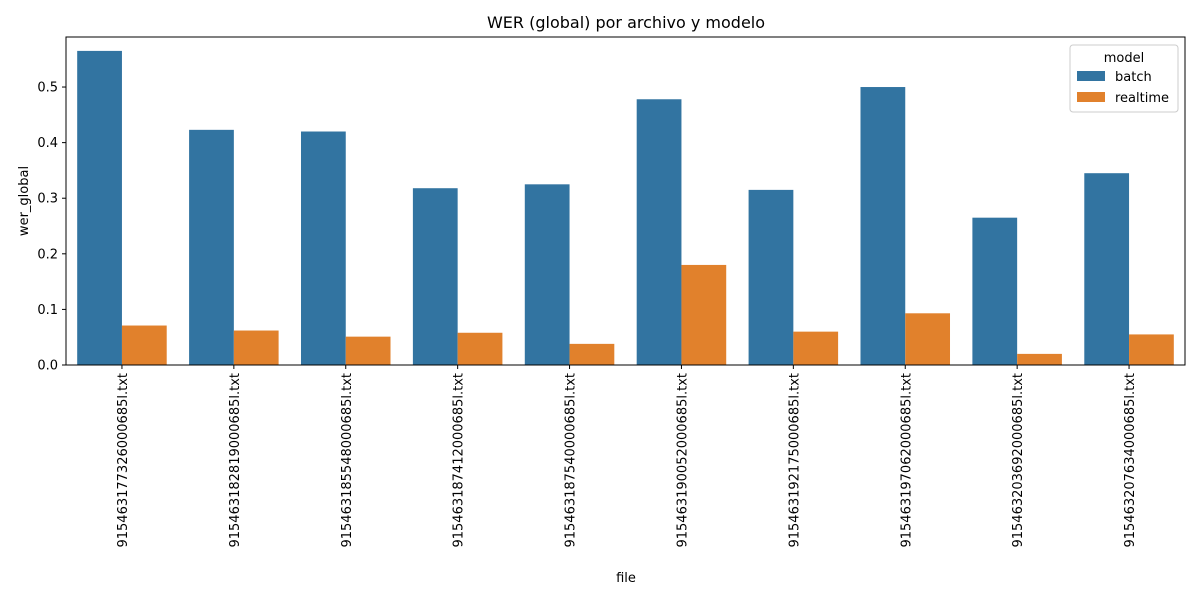 The image size is (1200, 604). What do you see at coordinates (1091, 97) in the screenshot?
I see `legend-swatch-realtime` at bounding box center [1091, 97].